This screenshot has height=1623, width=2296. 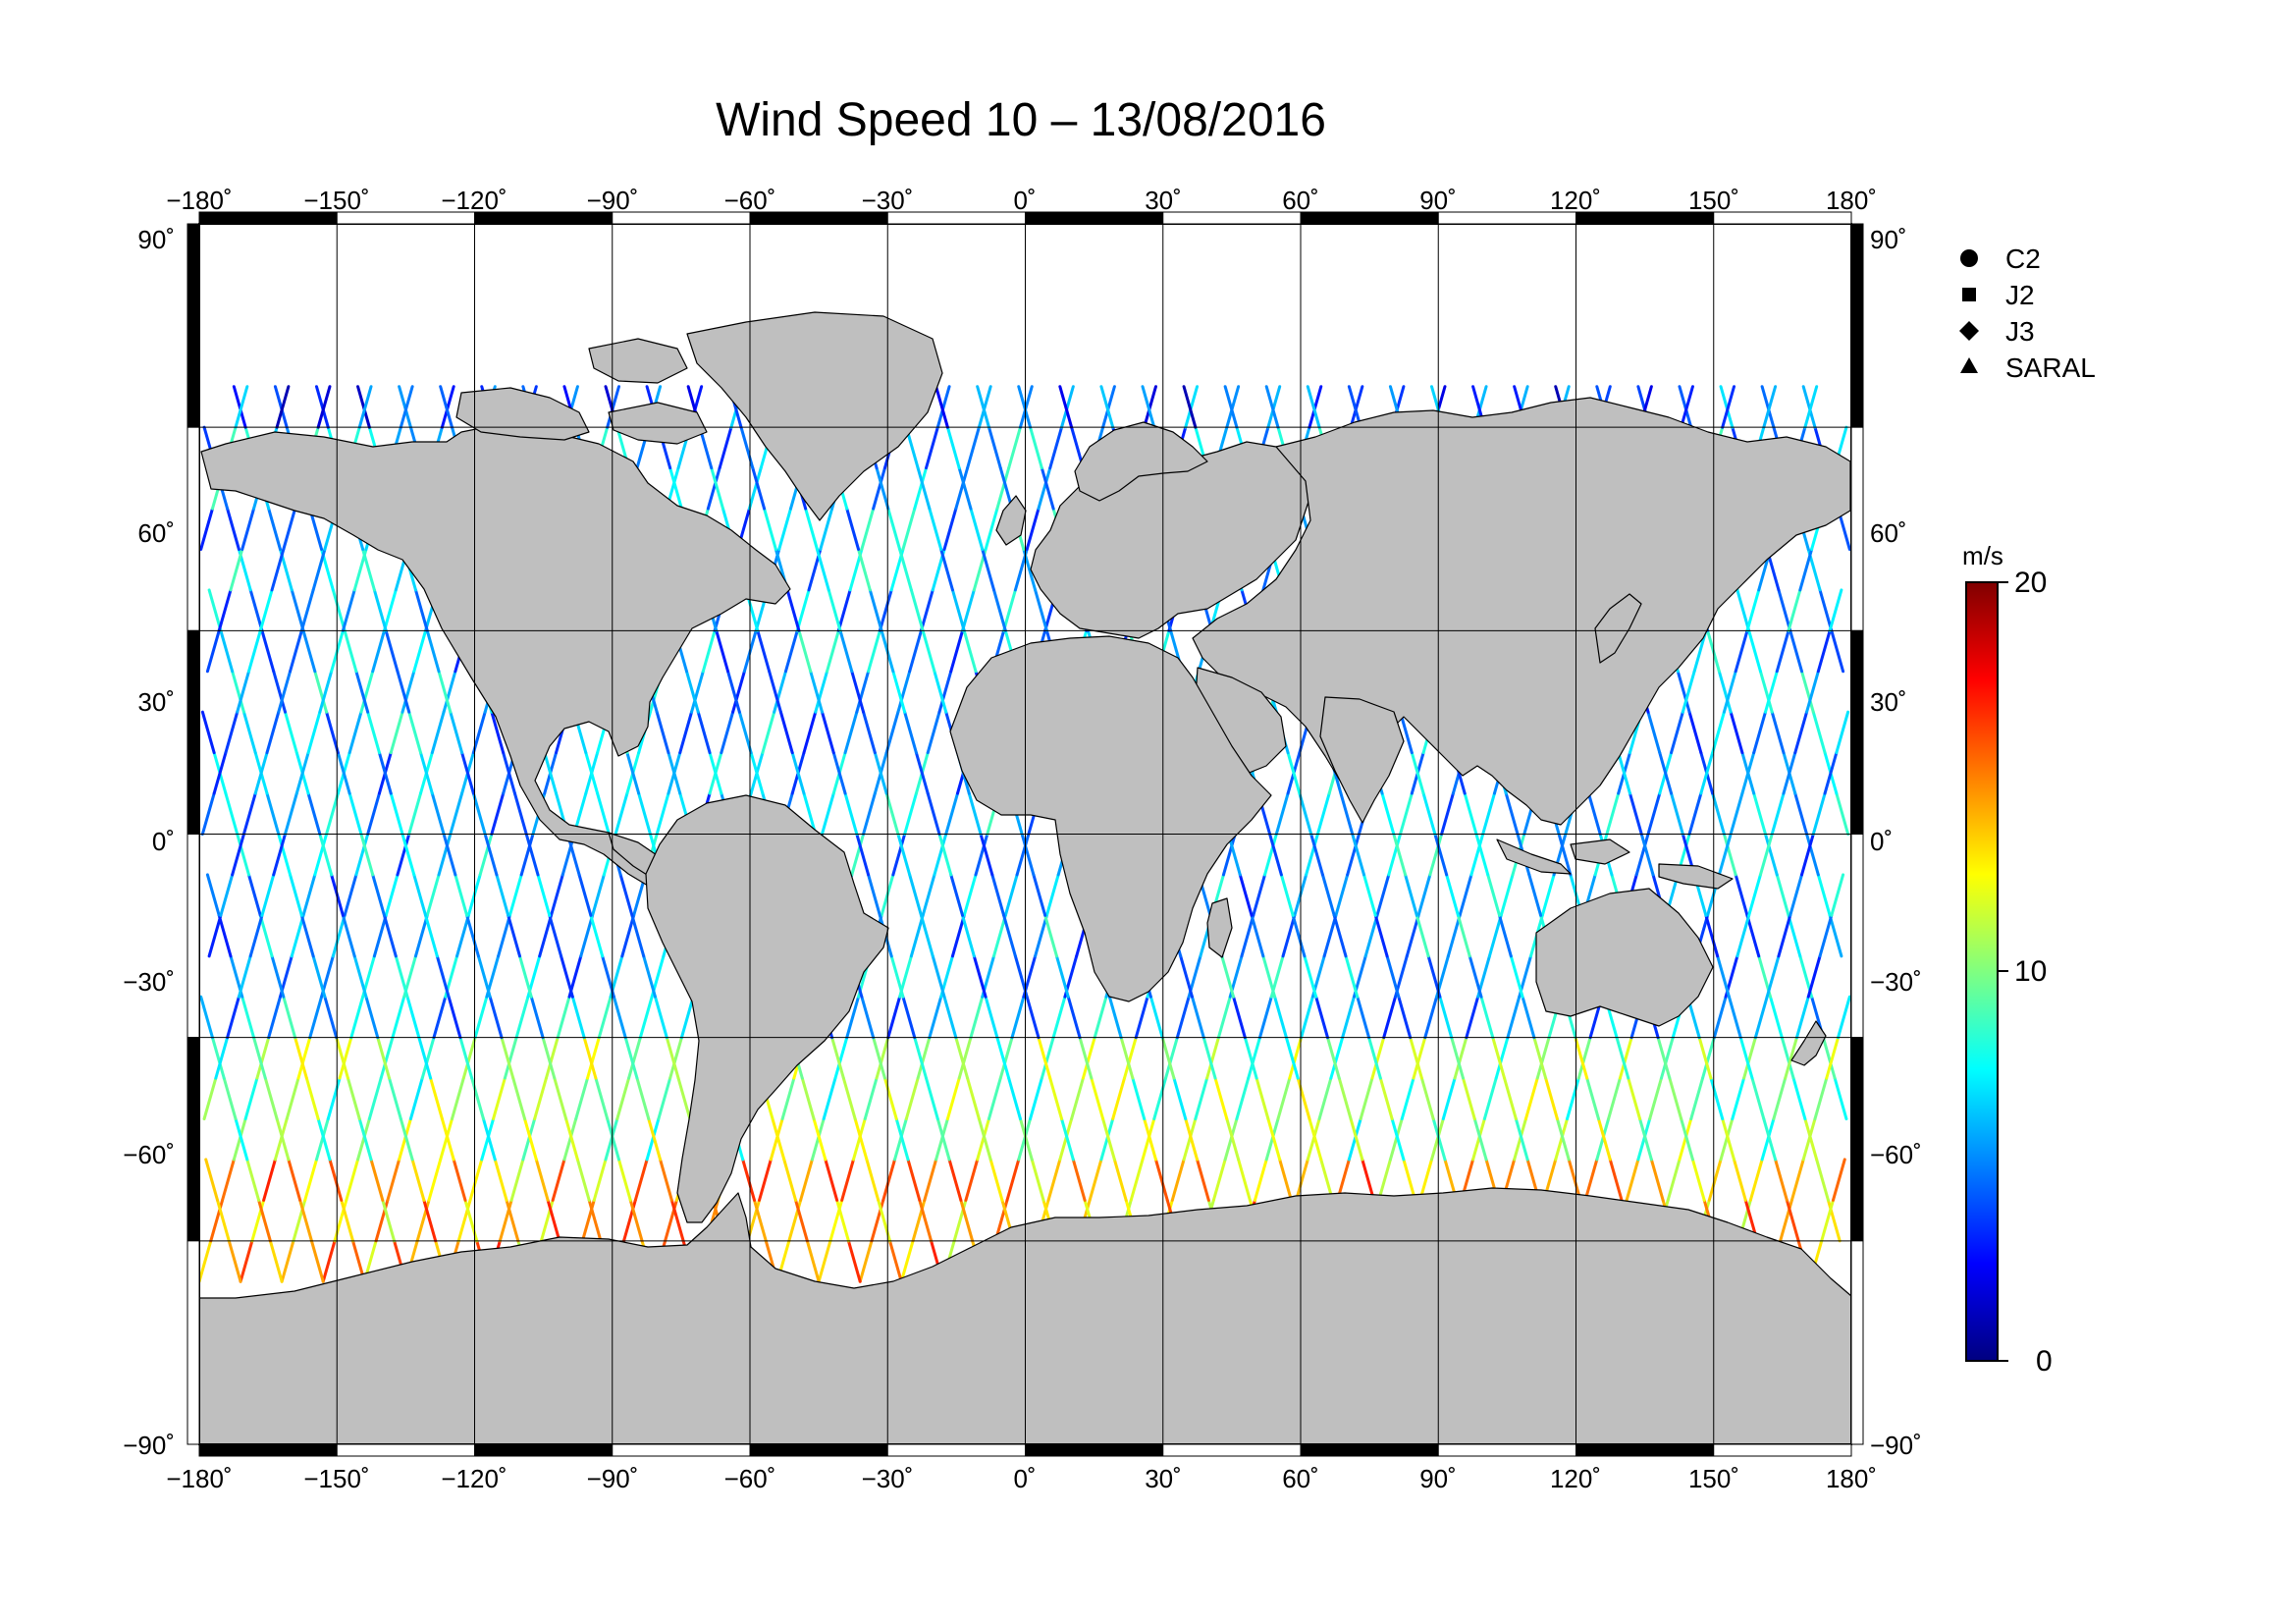 I want to click on left-lat-tick-label: 90˚, so click(x=156, y=239).